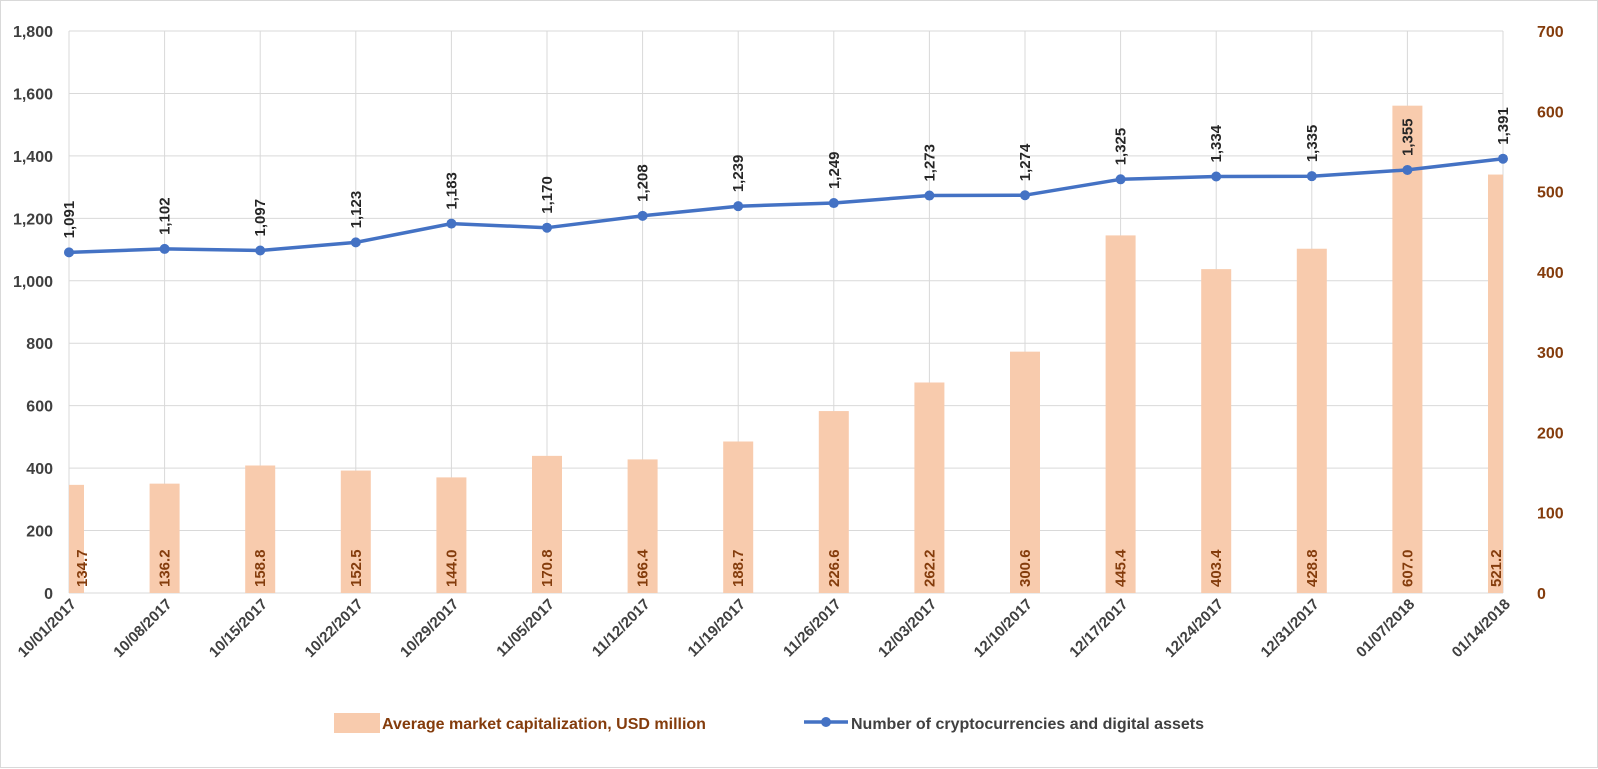  I want to click on x-tick-label: 12/24/2017, so click(1194, 628).